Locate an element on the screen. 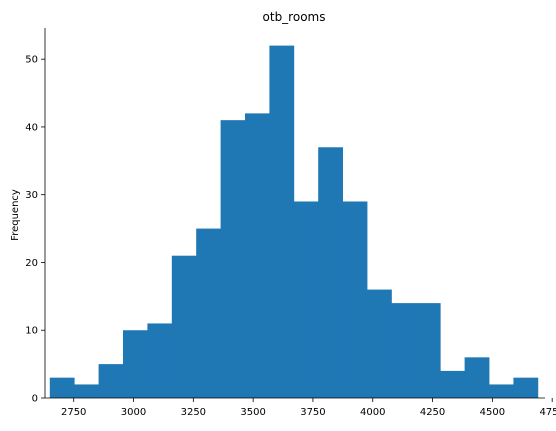  x-tick-label: 4500 is located at coordinates (492, 412).